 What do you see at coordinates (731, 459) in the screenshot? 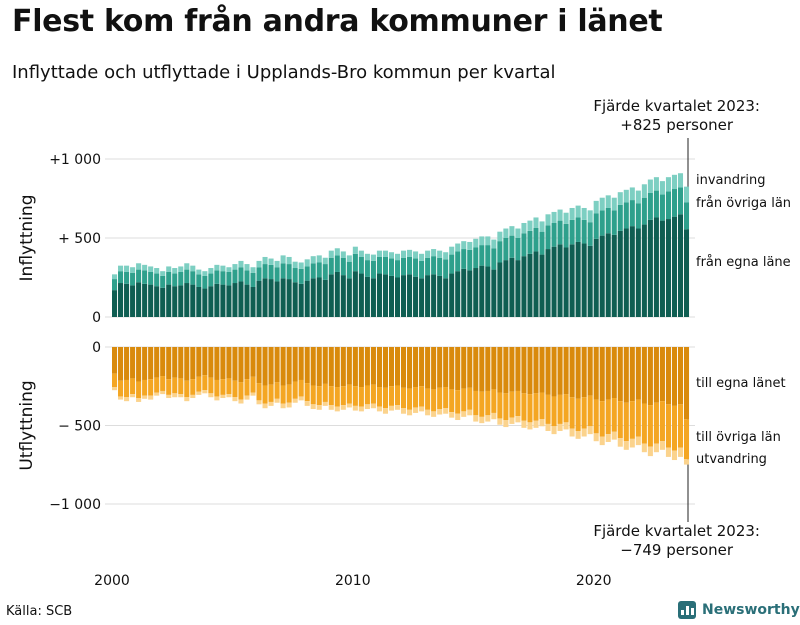
I see `legend-label-out-2: utvandring` at bounding box center [731, 459].